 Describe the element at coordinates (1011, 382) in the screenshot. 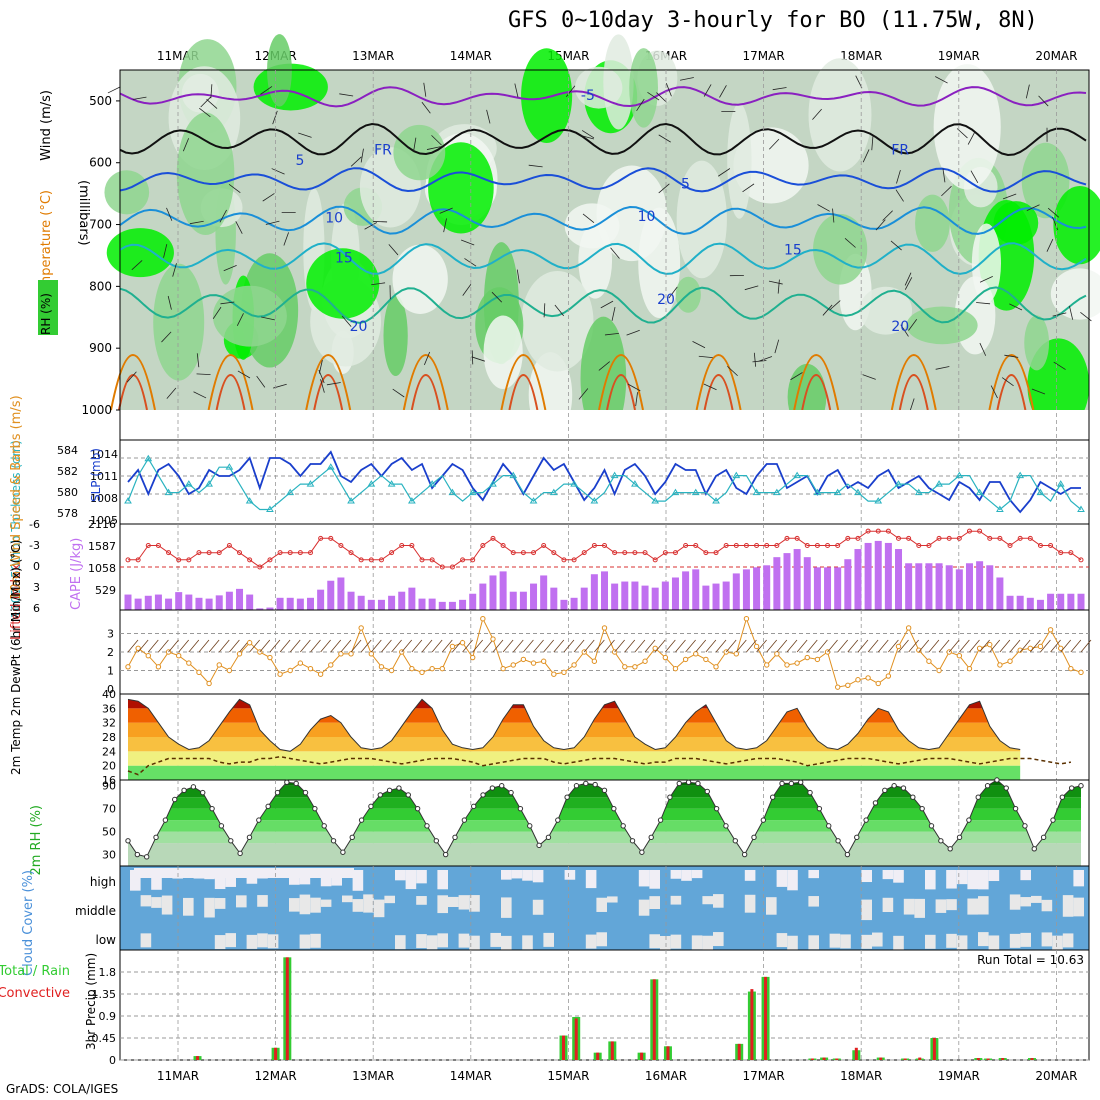

I see `isotherm-warm` at that location.